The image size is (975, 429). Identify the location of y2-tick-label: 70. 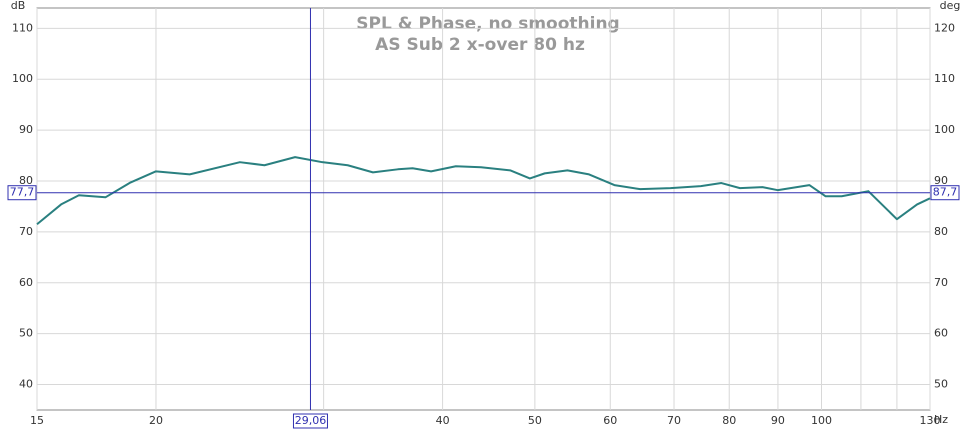
(941, 282).